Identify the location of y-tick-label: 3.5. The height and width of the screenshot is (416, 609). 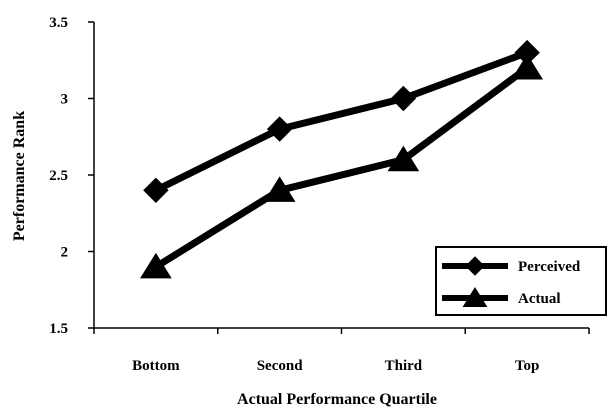
(58, 23).